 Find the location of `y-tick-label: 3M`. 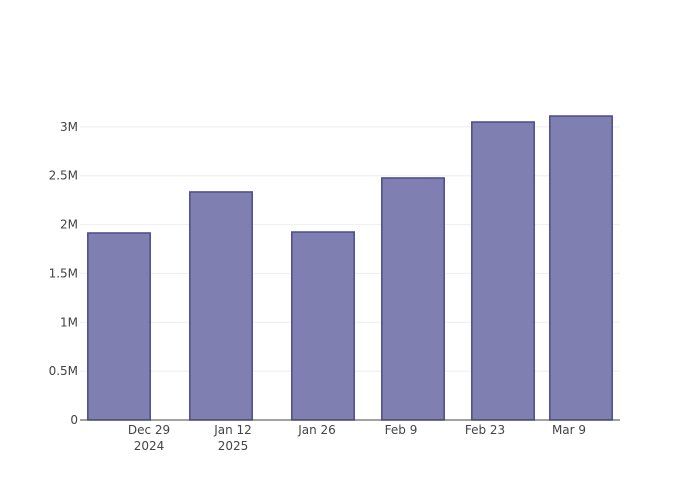

y-tick-label: 3M is located at coordinates (69, 127).